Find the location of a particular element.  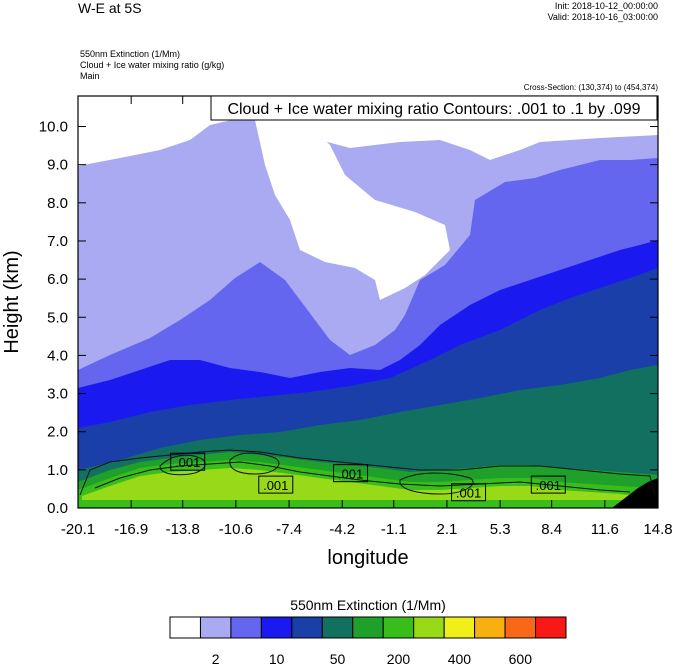

x-tick-label: 8.4 is located at coordinates (551, 529).